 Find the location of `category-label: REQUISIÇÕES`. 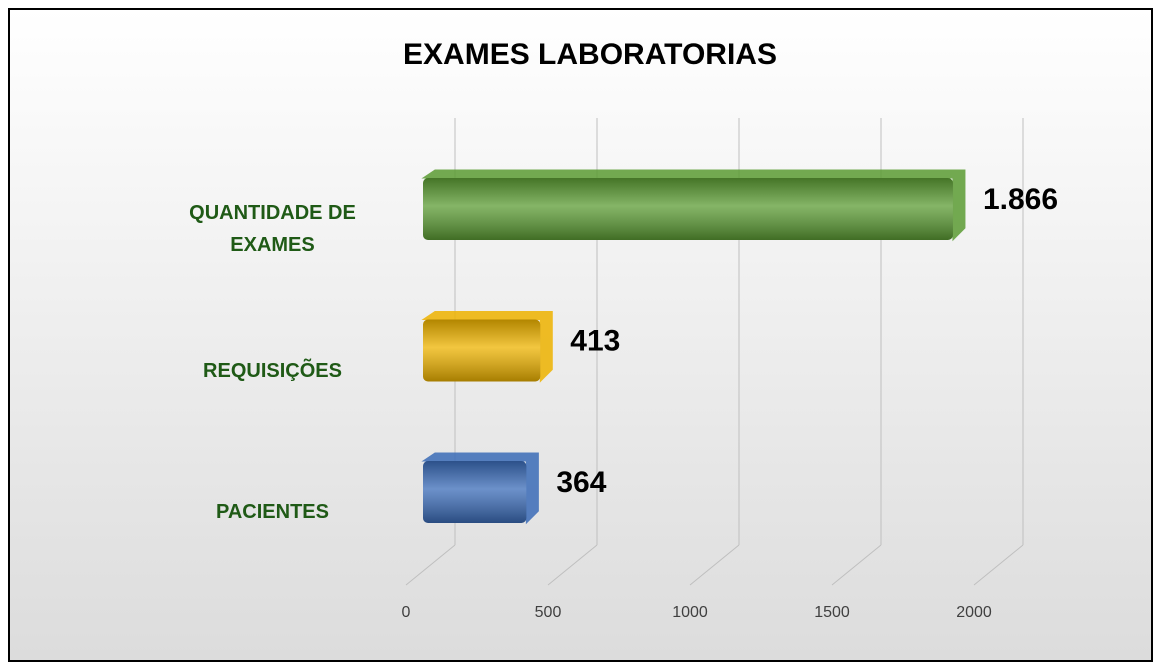

category-label: REQUISIÇÕES is located at coordinates (272, 370).